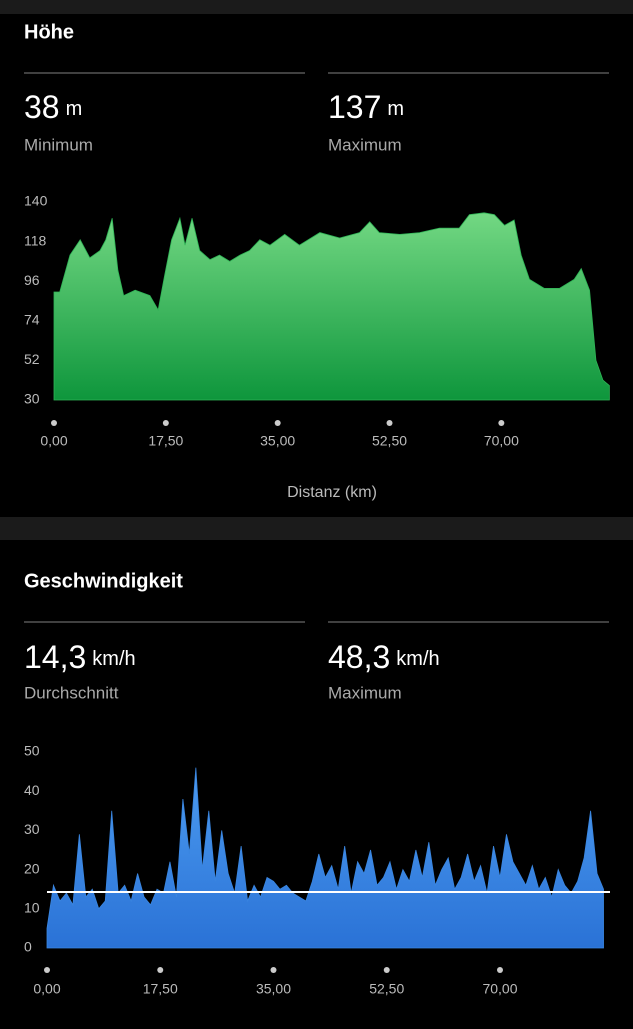 The image size is (633, 1029). What do you see at coordinates (359, 657) in the screenshot?
I see `stat-number: 48,3` at bounding box center [359, 657].